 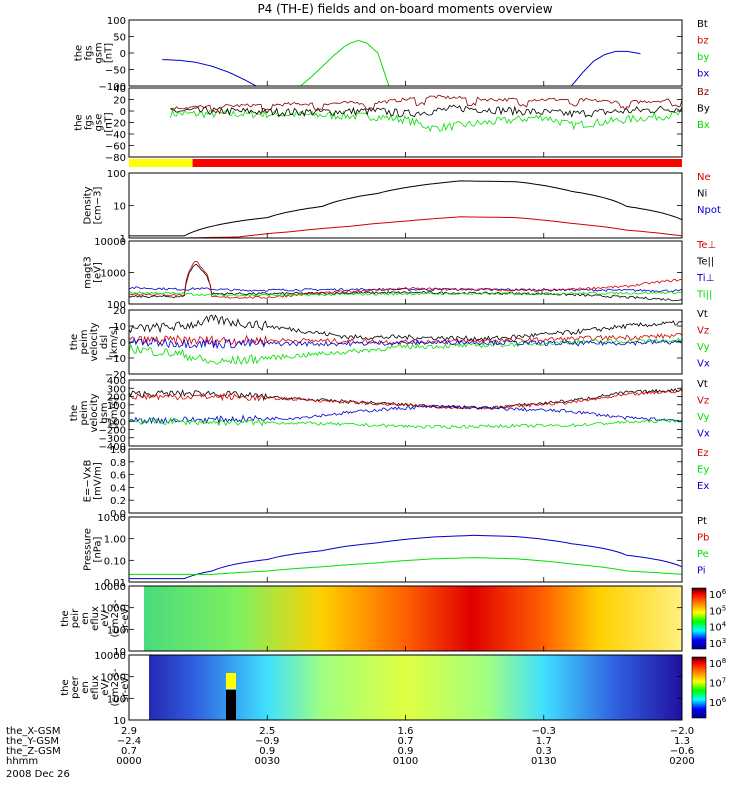 I want to click on y-tick-label: 200, so click(x=116, y=398).